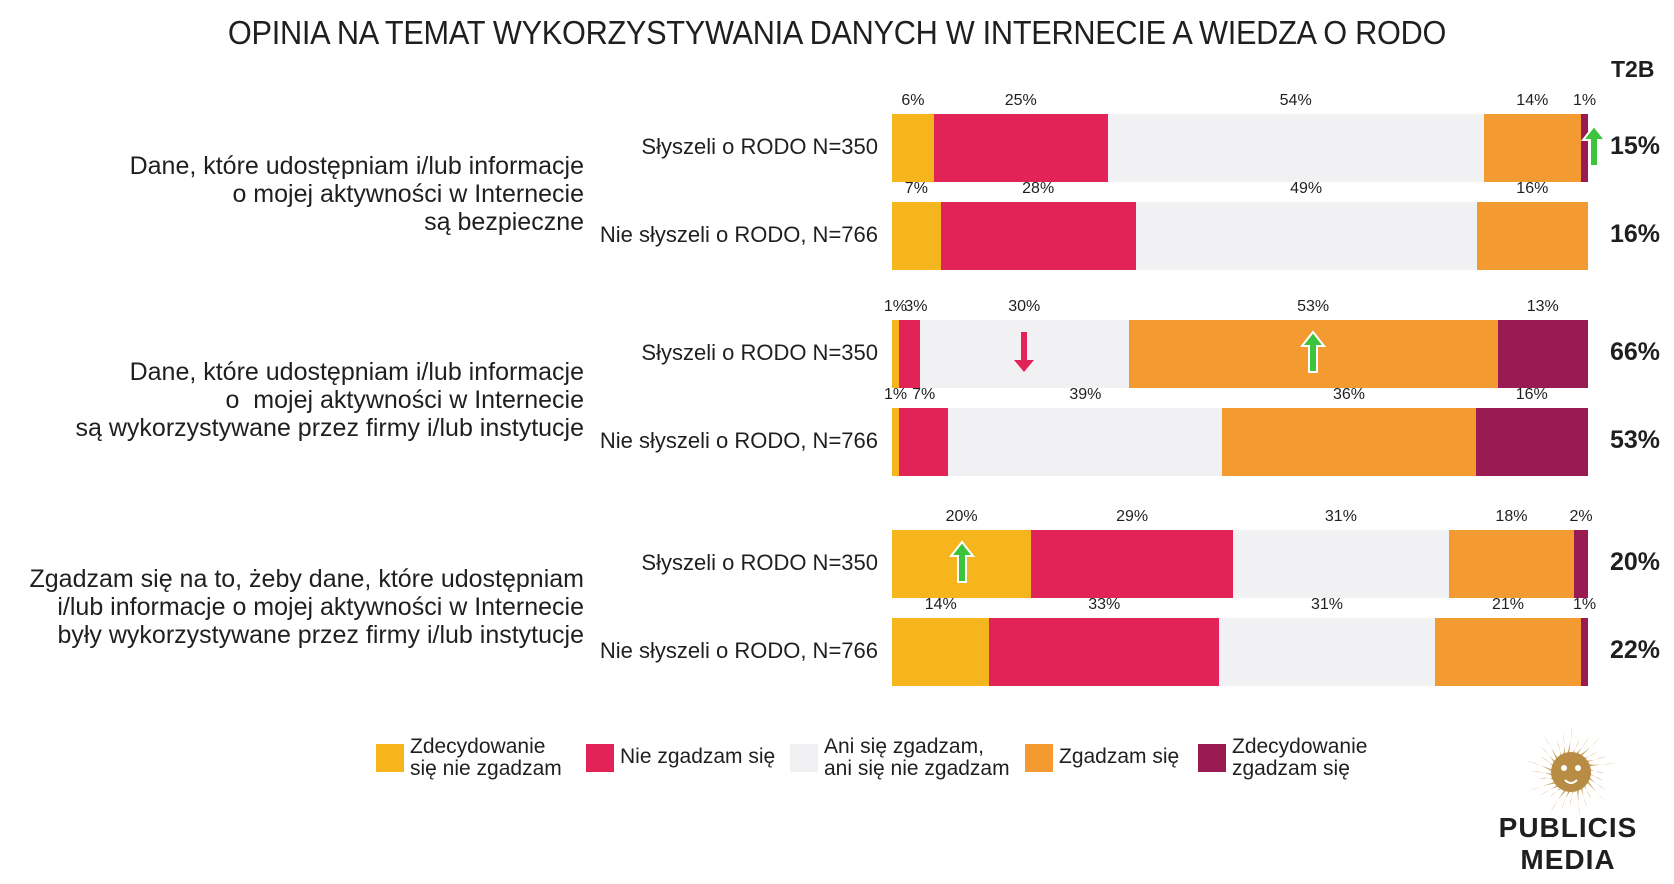 The height and width of the screenshot is (884, 1674). Describe the element at coordinates (1038, 188) in the screenshot. I see `data-label: 28%` at that location.